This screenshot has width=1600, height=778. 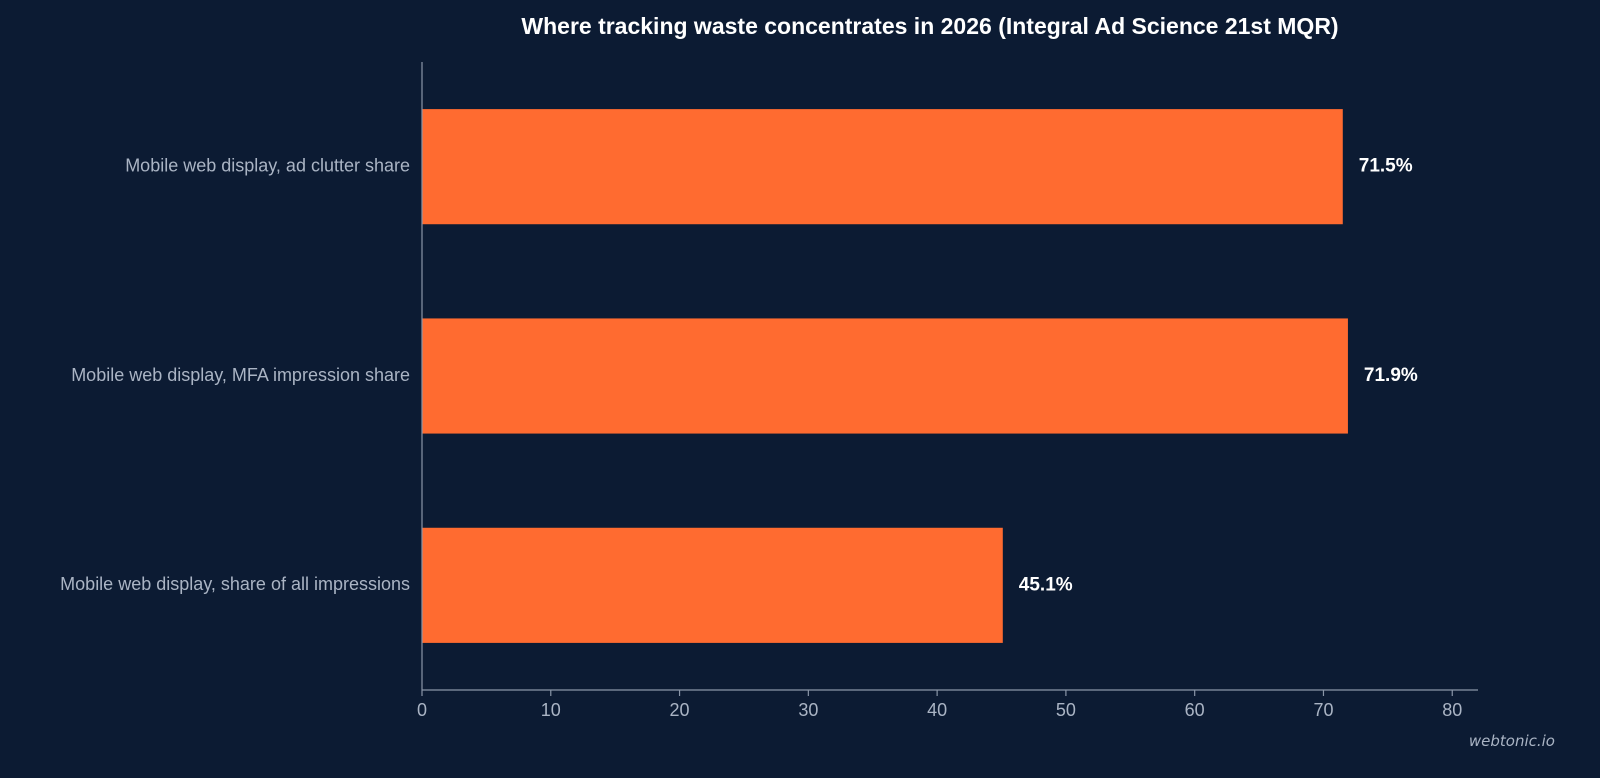 What do you see at coordinates (1511, 741) in the screenshot?
I see `watermark: webtonic.io` at bounding box center [1511, 741].